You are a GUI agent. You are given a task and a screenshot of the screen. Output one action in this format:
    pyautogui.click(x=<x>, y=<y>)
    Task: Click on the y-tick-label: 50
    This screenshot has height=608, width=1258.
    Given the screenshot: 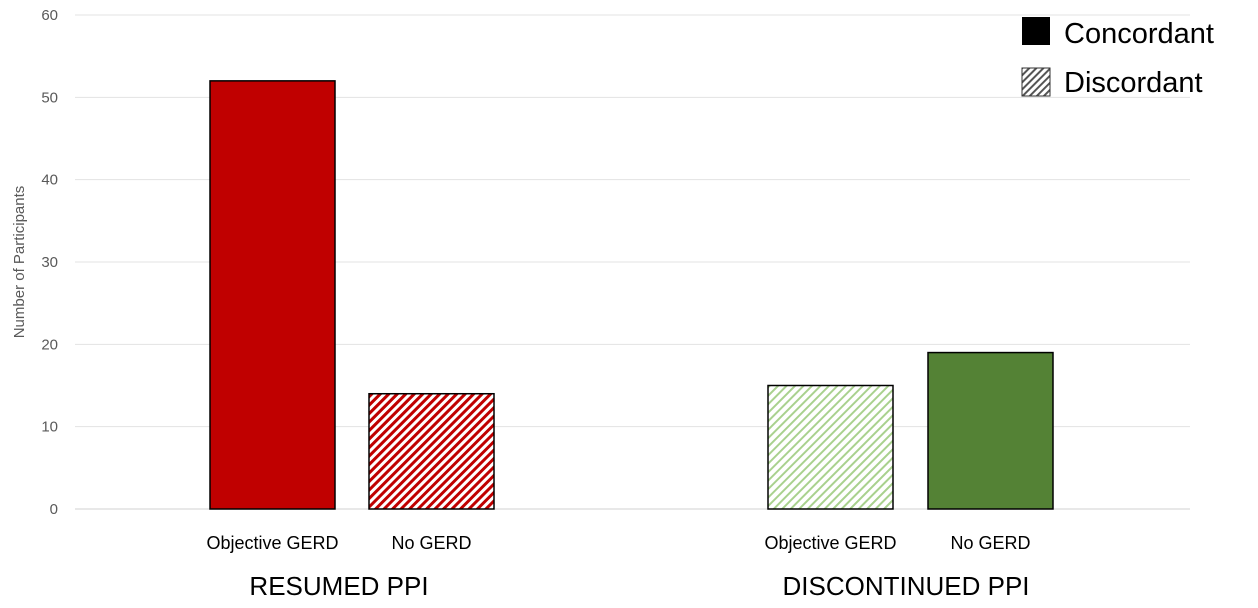 What is the action you would take?
    pyautogui.click(x=49, y=97)
    